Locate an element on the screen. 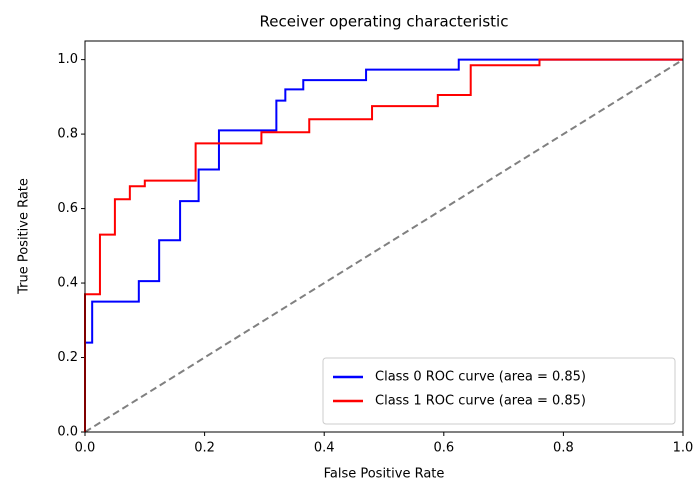 The image size is (694, 486). y-tick-label: 0.2 is located at coordinates (67, 357).